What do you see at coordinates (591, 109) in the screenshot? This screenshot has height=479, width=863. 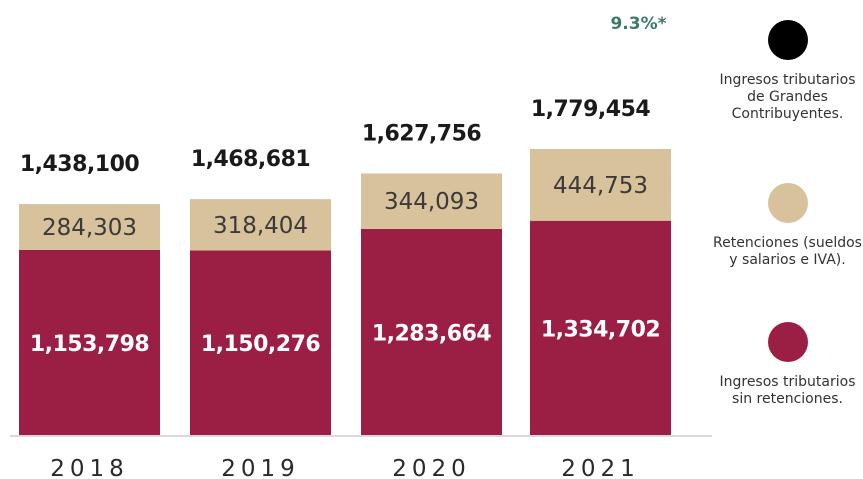 I see `total-label-2021: 1,779,454` at bounding box center [591, 109].